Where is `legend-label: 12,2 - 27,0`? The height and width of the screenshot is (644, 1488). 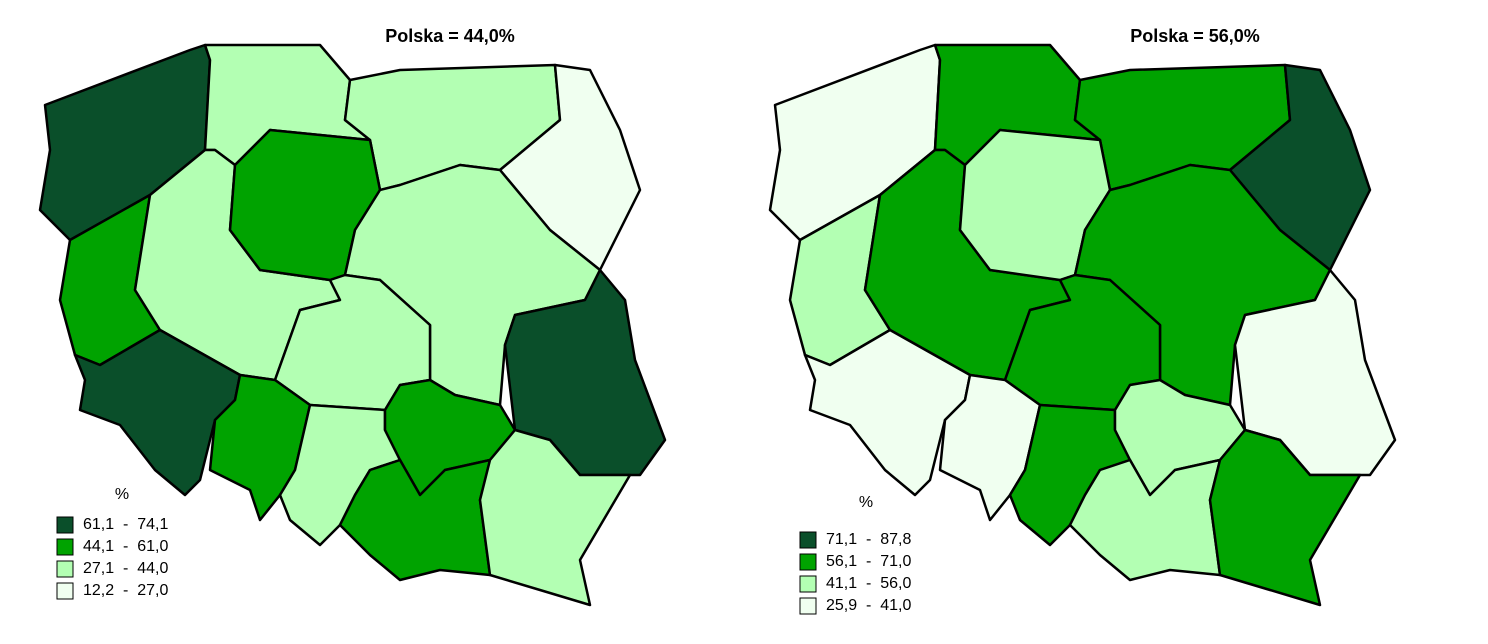
legend-label: 12,2 - 27,0 is located at coordinates (125, 590).